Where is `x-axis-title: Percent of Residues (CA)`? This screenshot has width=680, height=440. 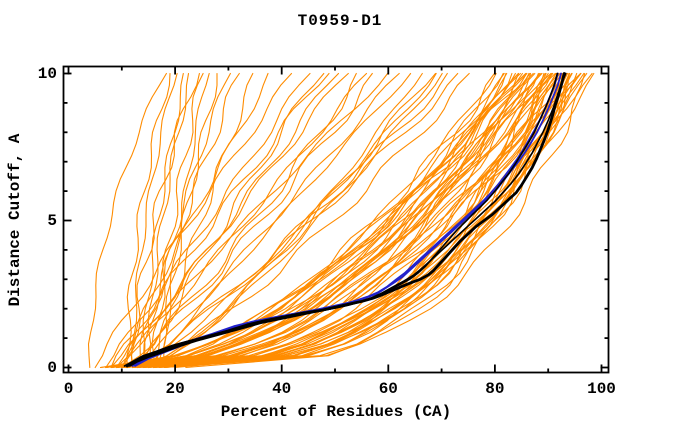
x-axis-title: Percent of Residues (CA) is located at coordinates (336, 412).